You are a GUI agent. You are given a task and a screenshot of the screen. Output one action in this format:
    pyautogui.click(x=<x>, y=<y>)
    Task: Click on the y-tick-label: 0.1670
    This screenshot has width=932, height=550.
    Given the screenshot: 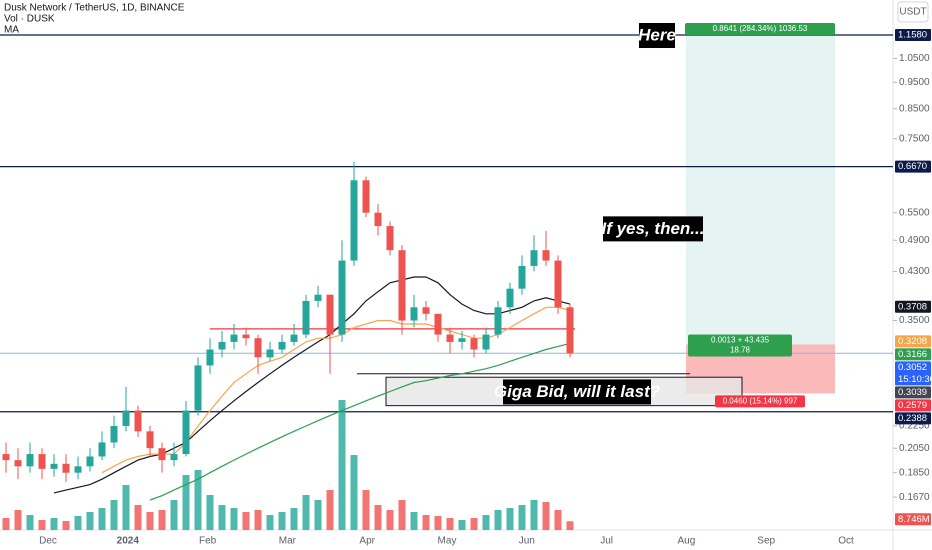 What is the action you would take?
    pyautogui.click(x=914, y=497)
    